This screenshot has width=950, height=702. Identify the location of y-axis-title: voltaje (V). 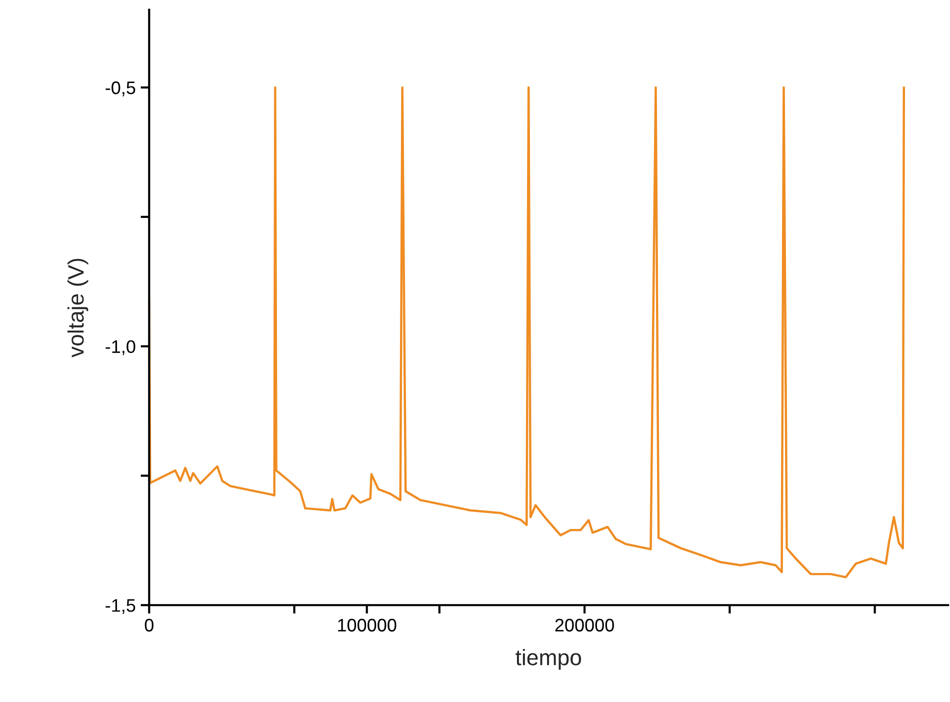
(77, 308).